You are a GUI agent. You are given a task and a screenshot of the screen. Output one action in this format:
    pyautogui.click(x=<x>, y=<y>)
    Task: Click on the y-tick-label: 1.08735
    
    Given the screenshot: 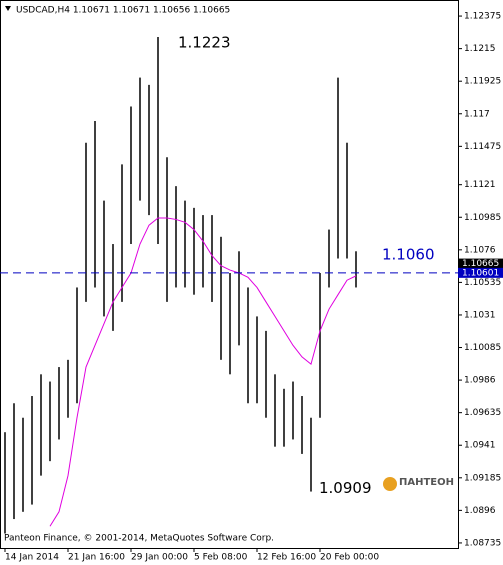 What is the action you would take?
    pyautogui.click(x=482, y=543)
    